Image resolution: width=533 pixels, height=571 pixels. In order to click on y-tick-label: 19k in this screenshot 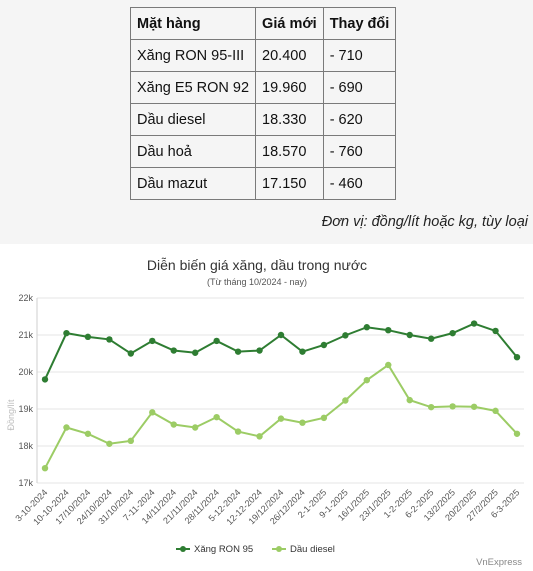, I will do `click(25, 409)`.